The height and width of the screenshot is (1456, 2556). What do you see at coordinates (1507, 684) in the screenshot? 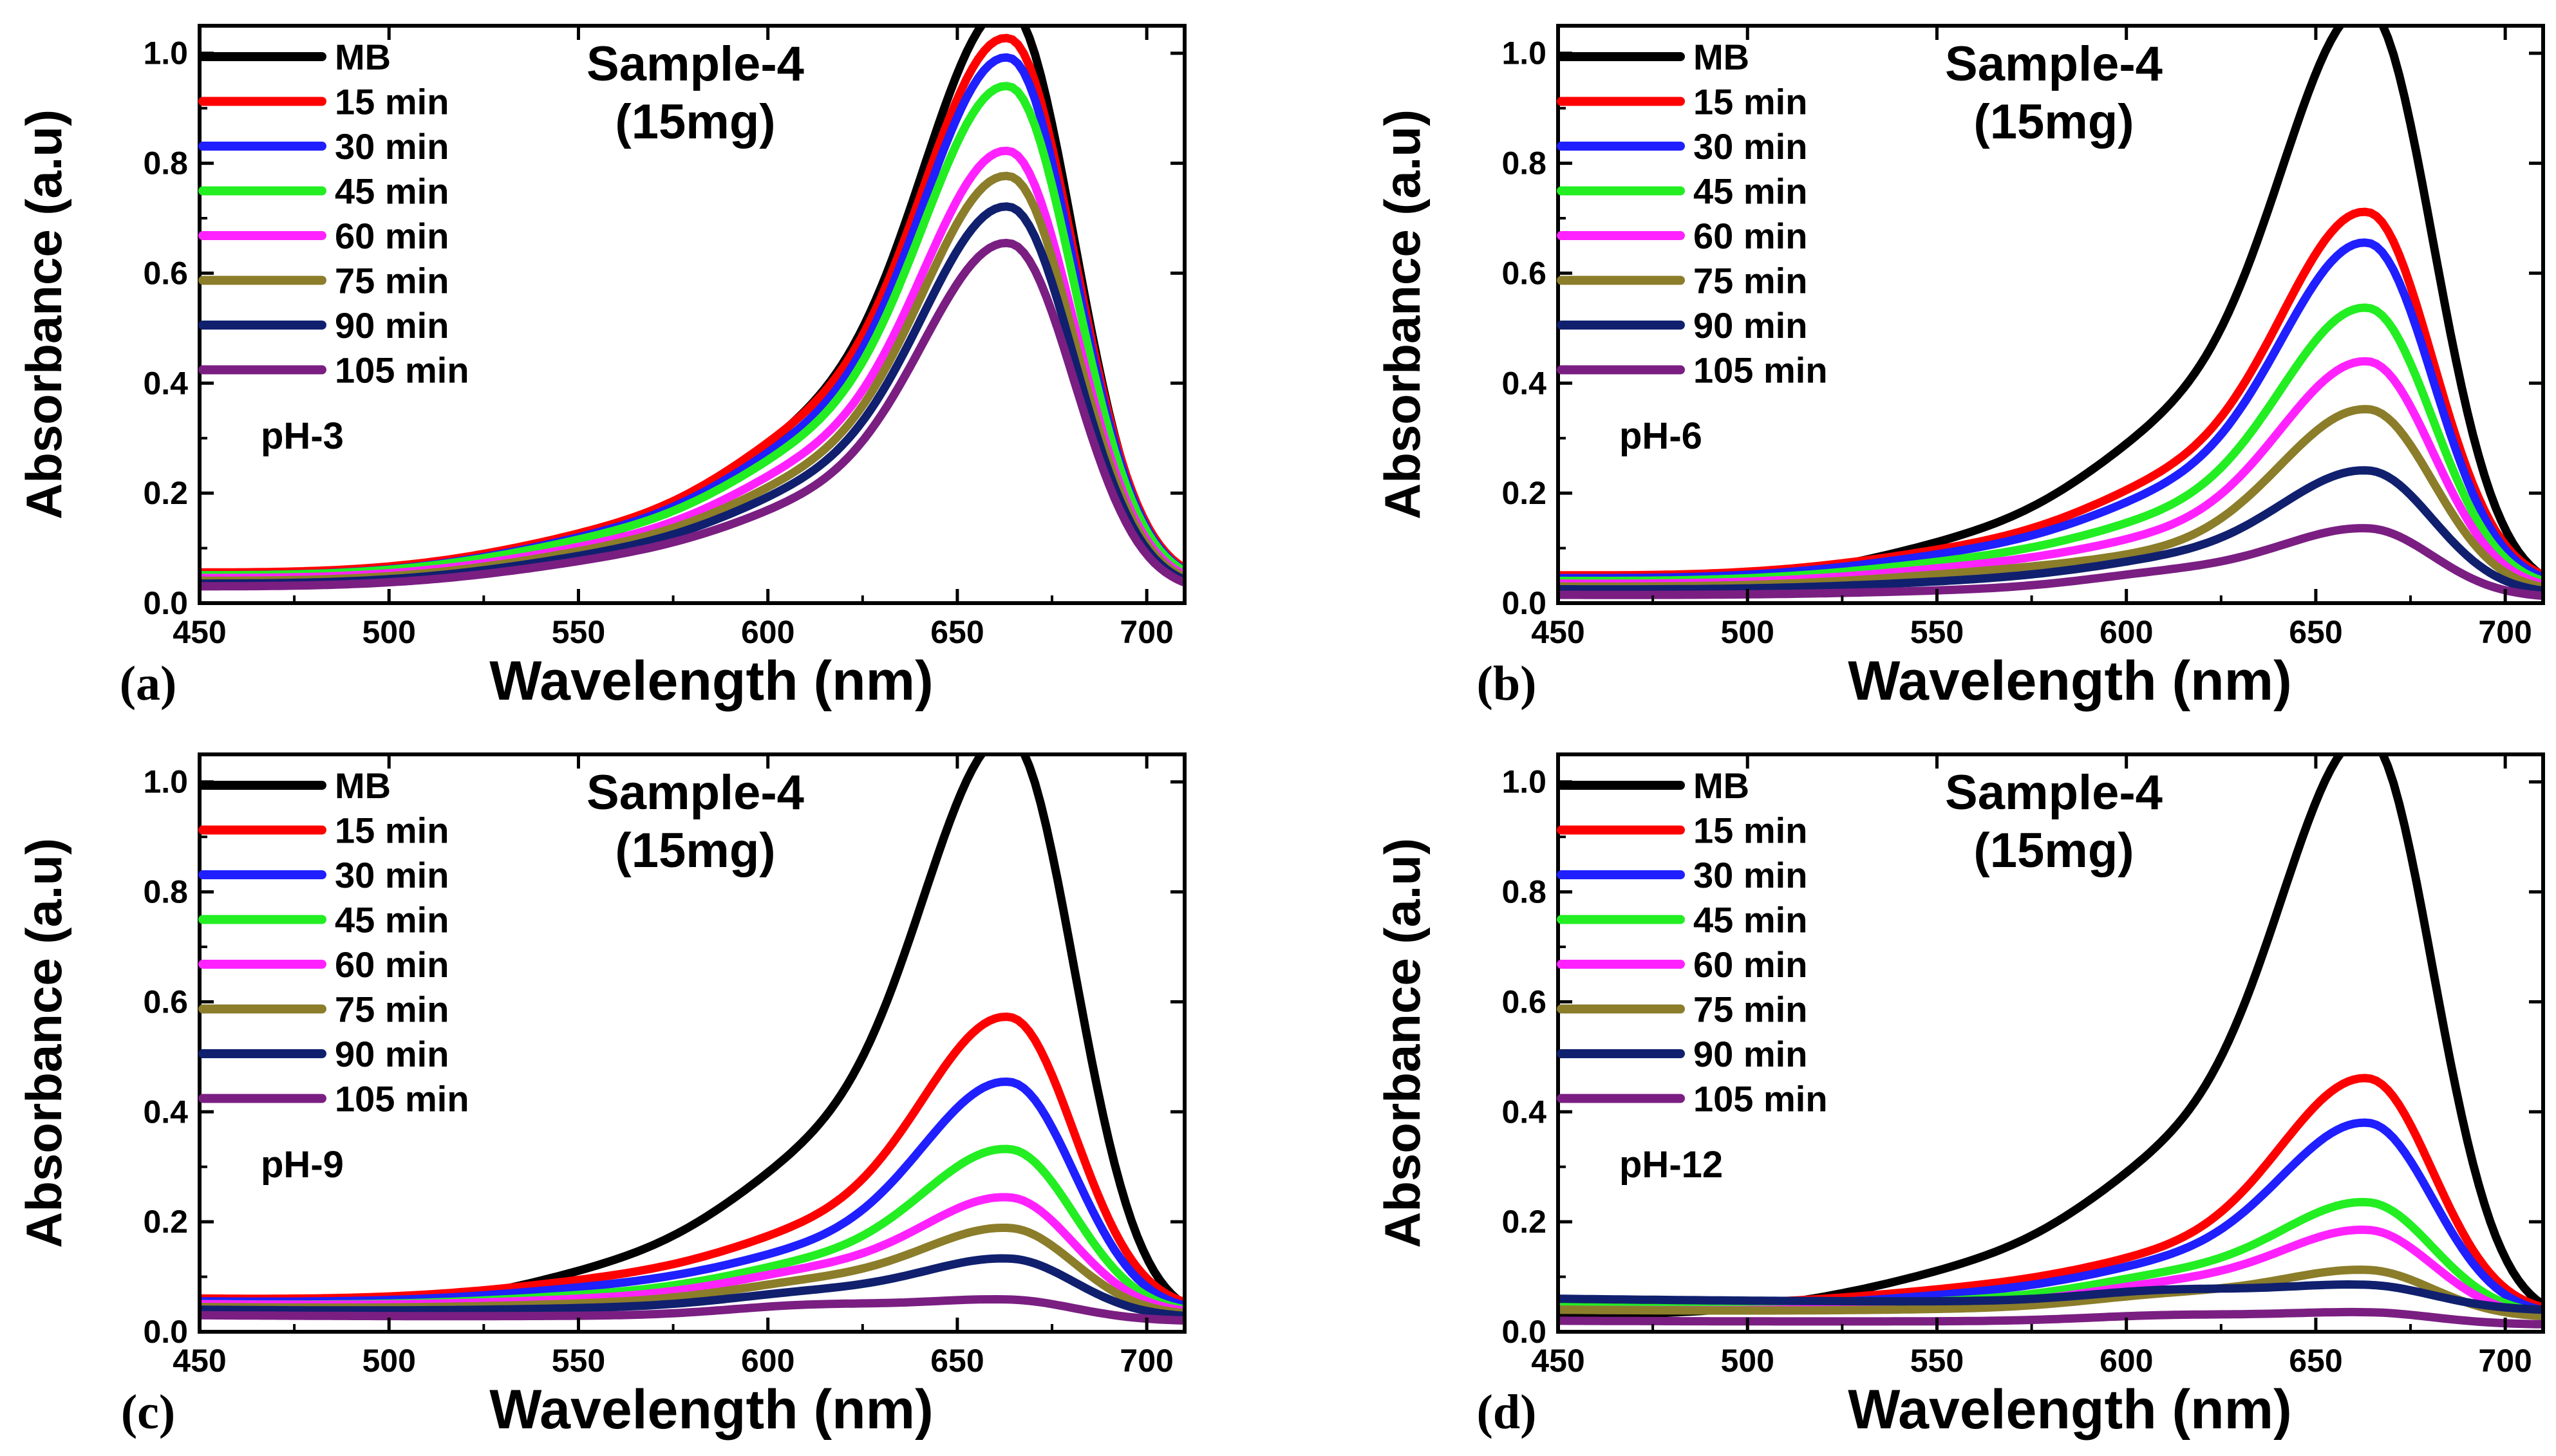
I see `panel-label: (b)` at bounding box center [1507, 684].